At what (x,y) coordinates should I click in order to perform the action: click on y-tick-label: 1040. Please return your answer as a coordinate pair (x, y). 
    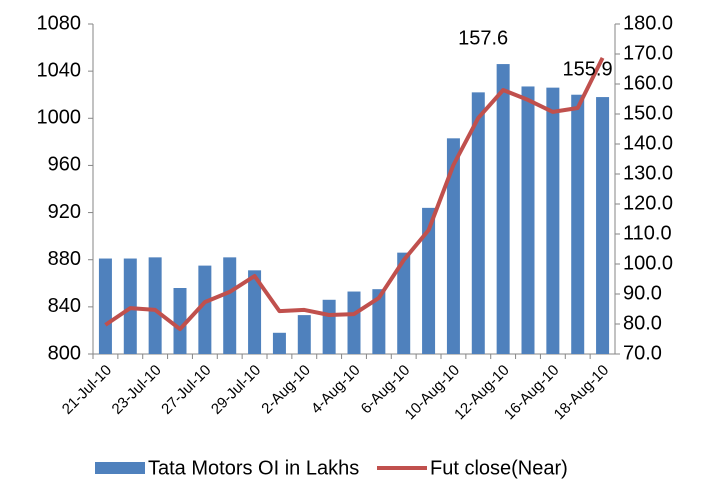
    Looking at the image, I should click on (59, 70).